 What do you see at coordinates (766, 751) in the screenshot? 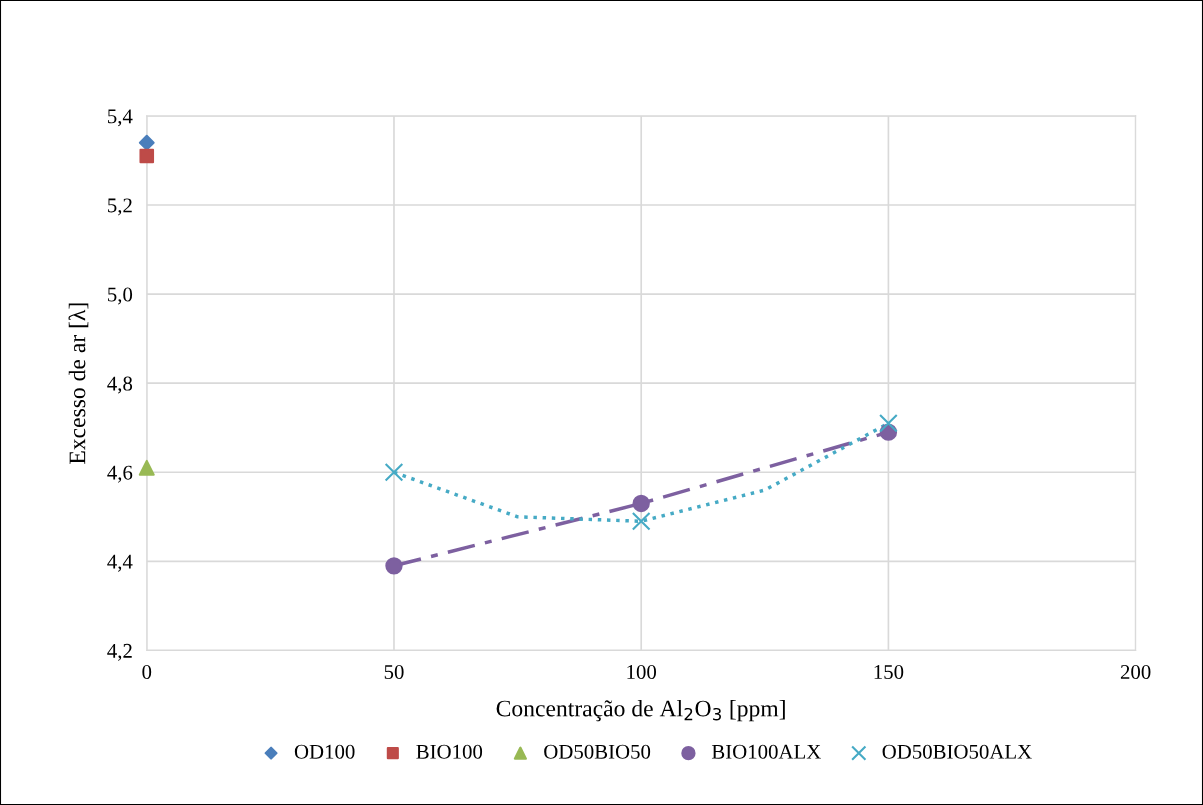
I see `legend-label: BIO100ALX` at bounding box center [766, 751].